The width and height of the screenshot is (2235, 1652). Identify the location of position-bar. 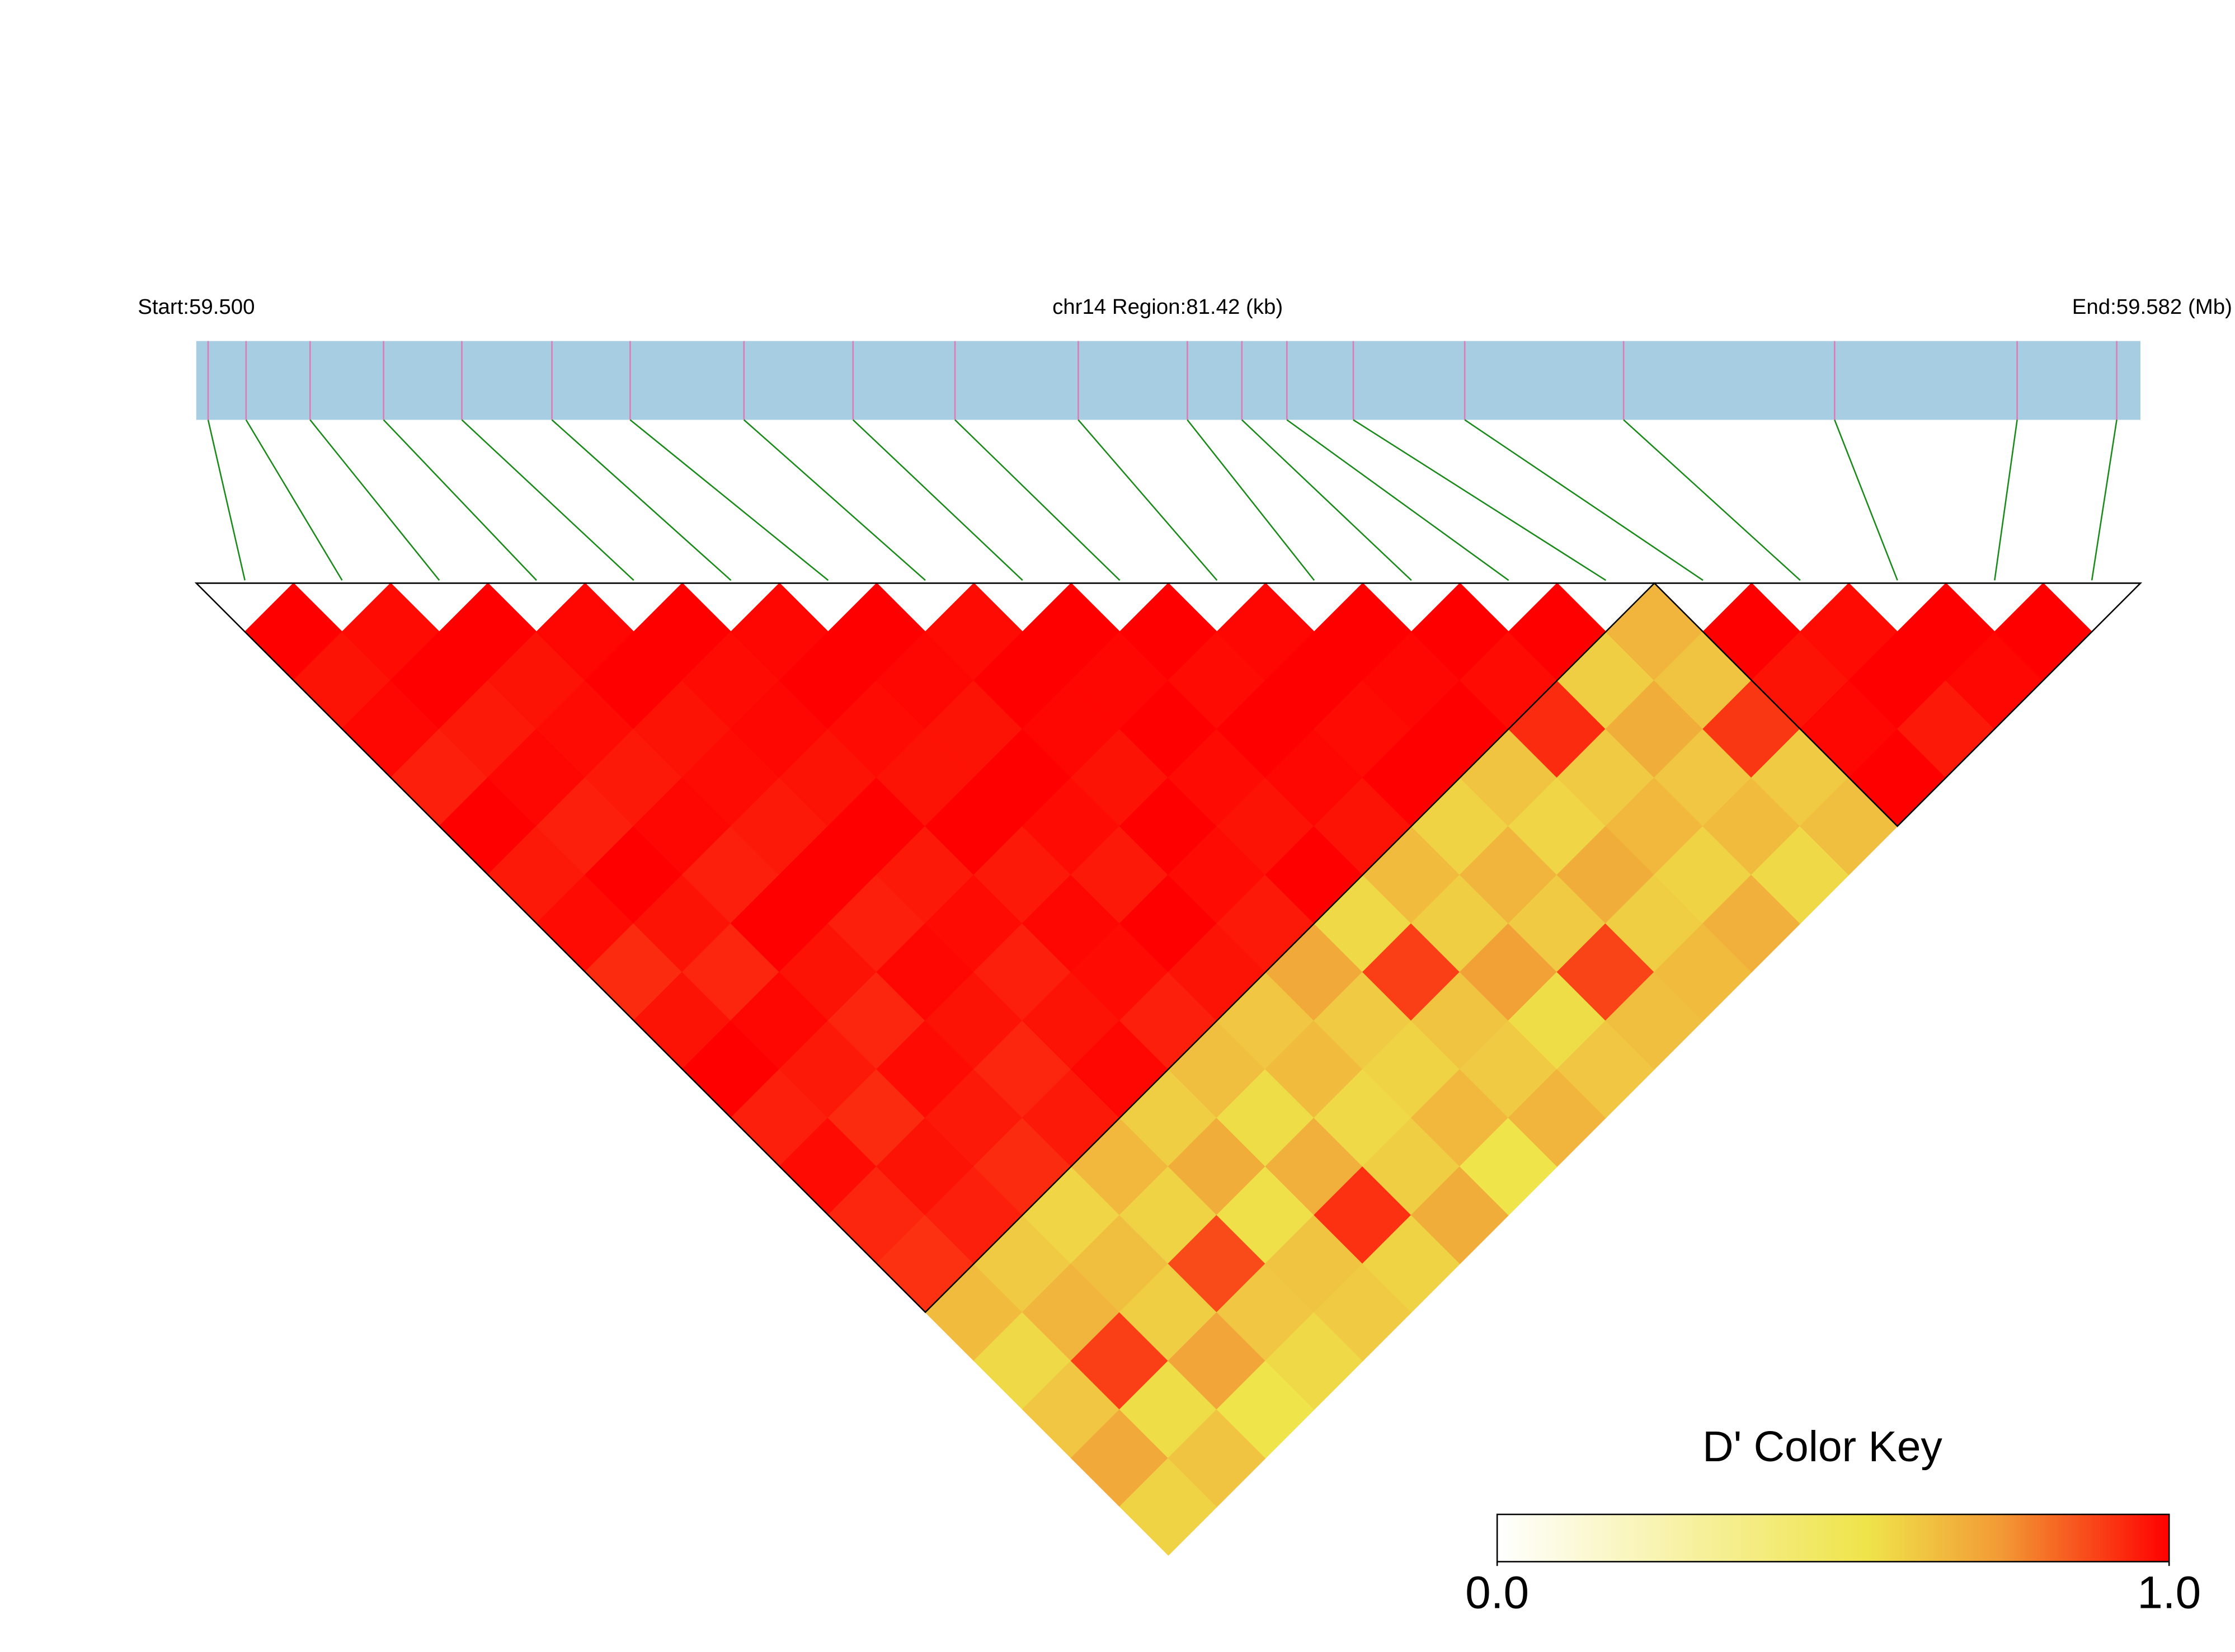
(1168, 381).